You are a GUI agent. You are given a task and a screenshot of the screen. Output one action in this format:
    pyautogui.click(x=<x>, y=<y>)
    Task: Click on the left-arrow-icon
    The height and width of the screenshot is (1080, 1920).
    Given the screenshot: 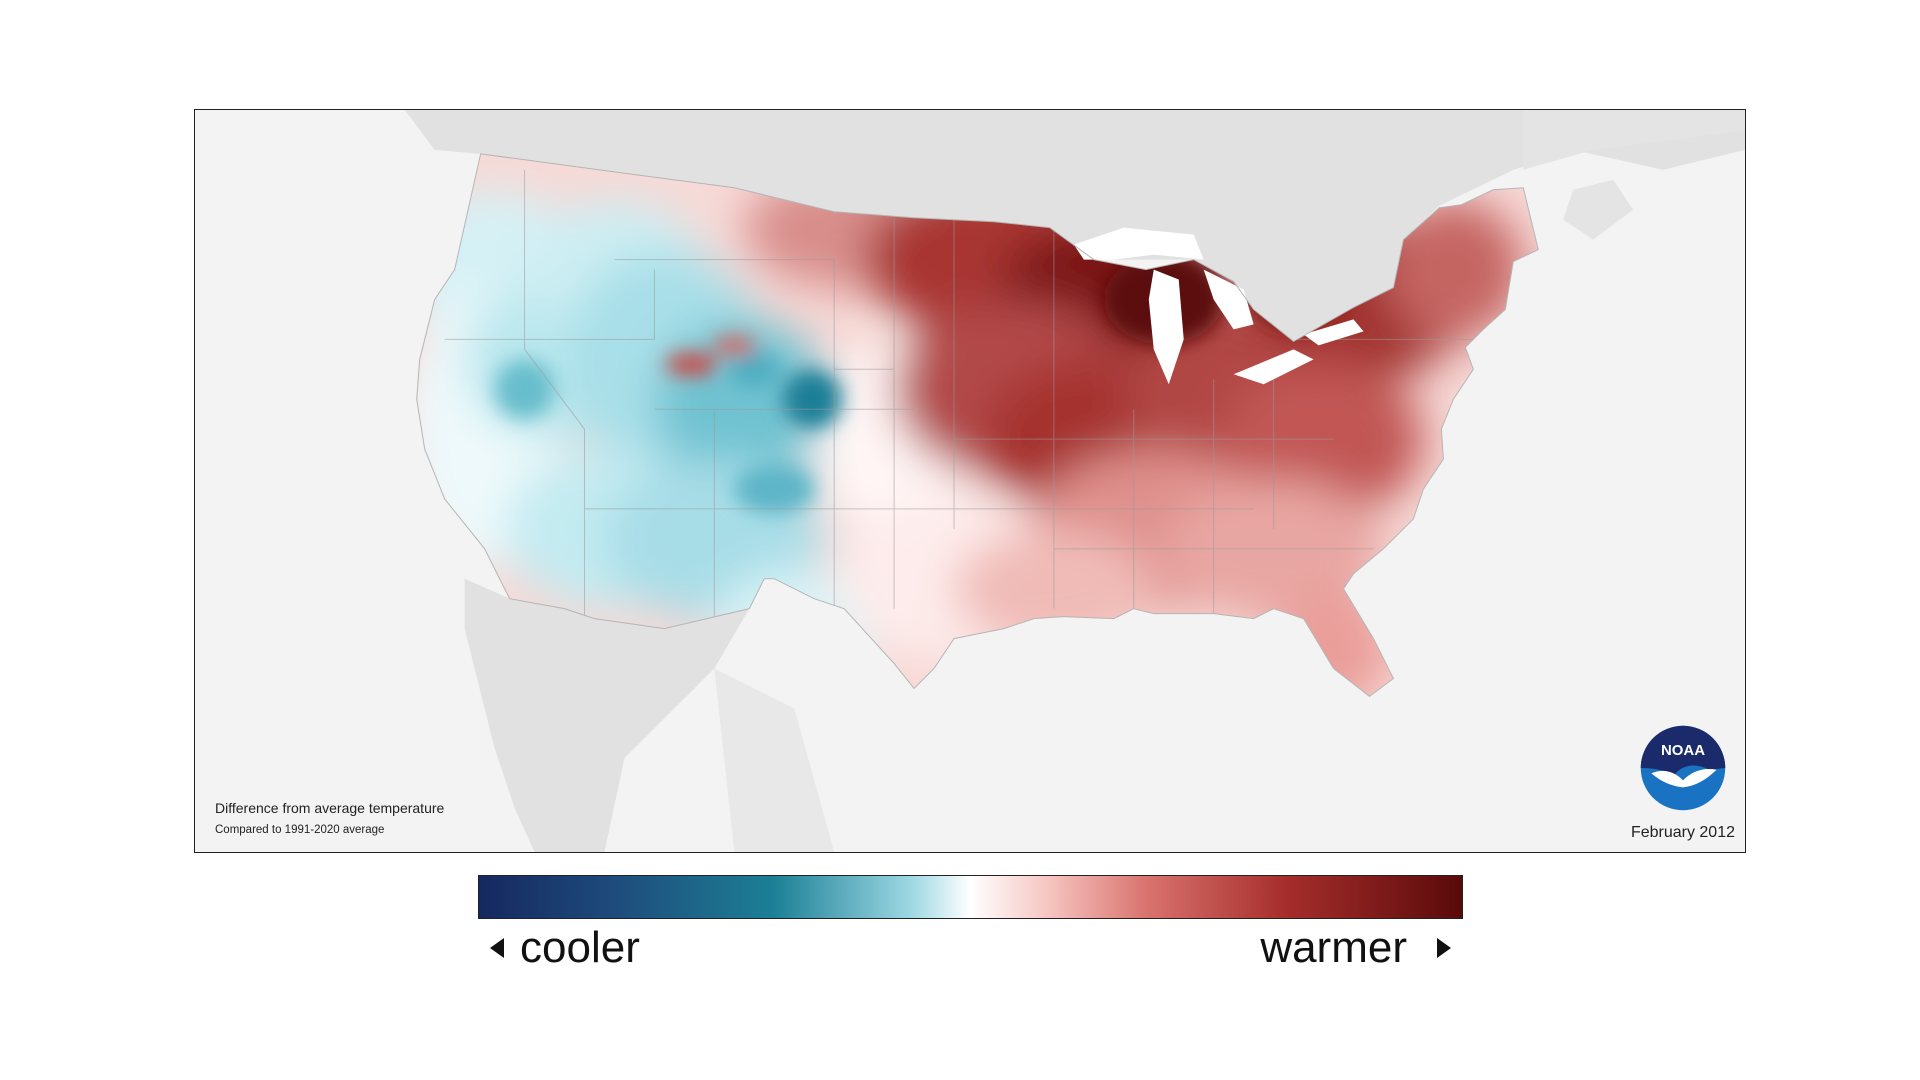 What is the action you would take?
    pyautogui.click(x=497, y=948)
    